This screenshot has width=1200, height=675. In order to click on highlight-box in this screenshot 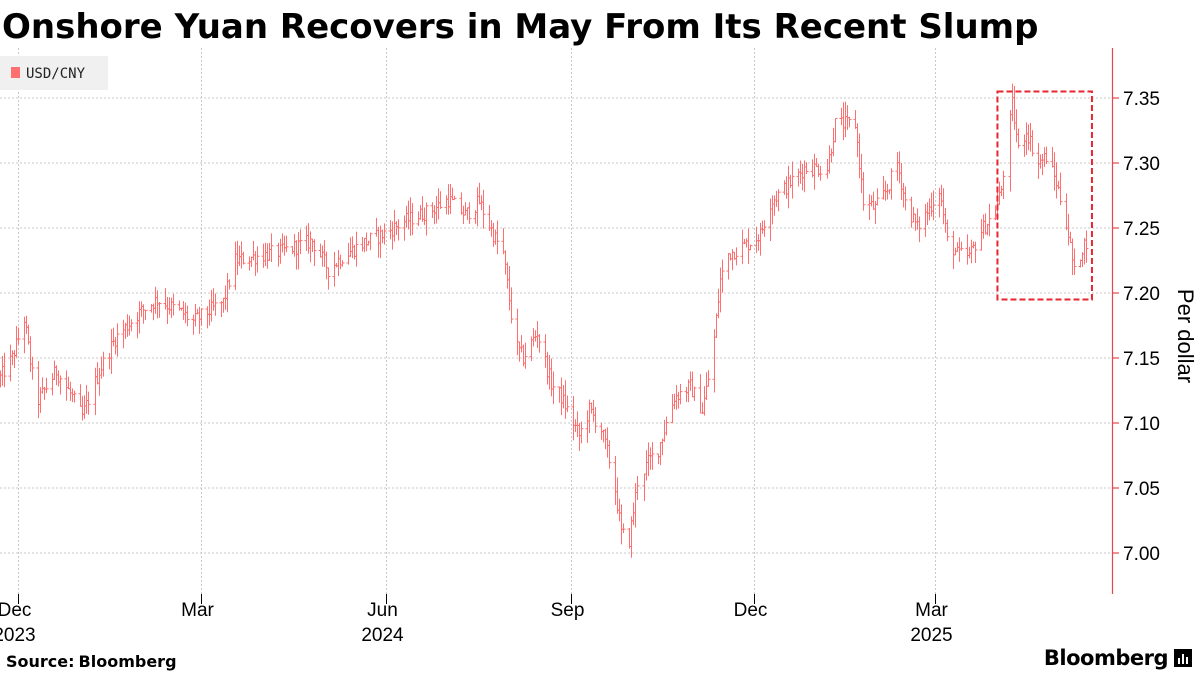, I will do `click(1044, 195)`.